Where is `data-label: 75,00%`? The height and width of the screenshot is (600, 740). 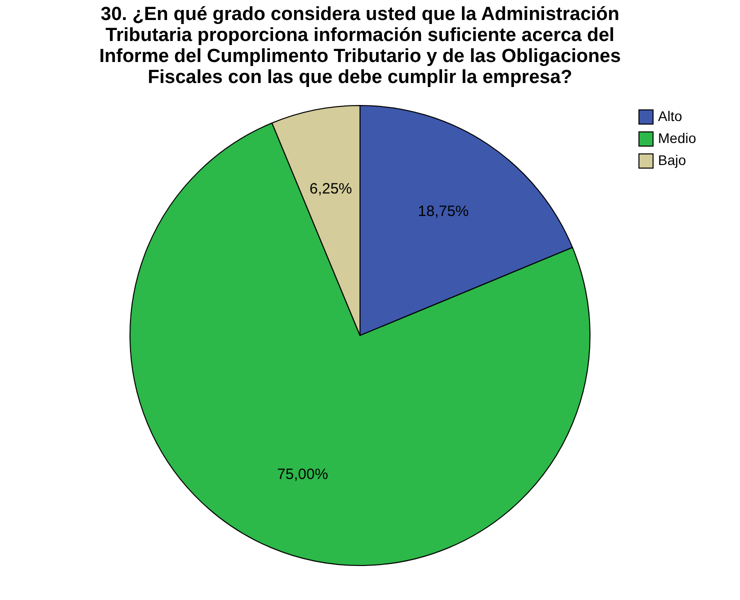
data-label: 75,00% is located at coordinates (302, 475).